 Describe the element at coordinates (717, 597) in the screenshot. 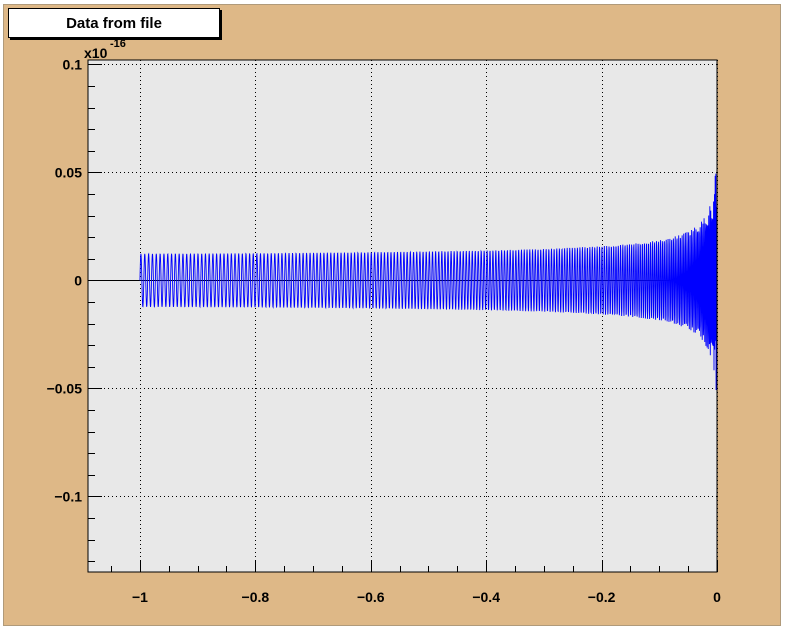

I see `x-tick-label: 0` at that location.